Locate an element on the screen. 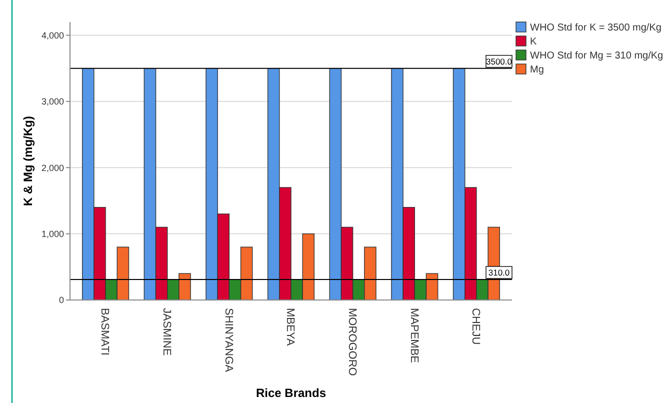 This screenshot has width=664, height=403. y-tick-label: 1,000 is located at coordinates (52, 233).